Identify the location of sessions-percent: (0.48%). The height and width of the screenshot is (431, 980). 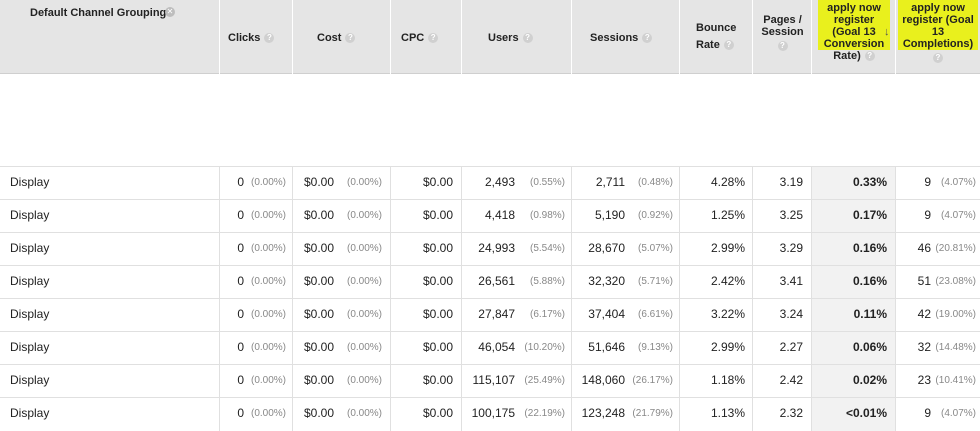
(655, 182).